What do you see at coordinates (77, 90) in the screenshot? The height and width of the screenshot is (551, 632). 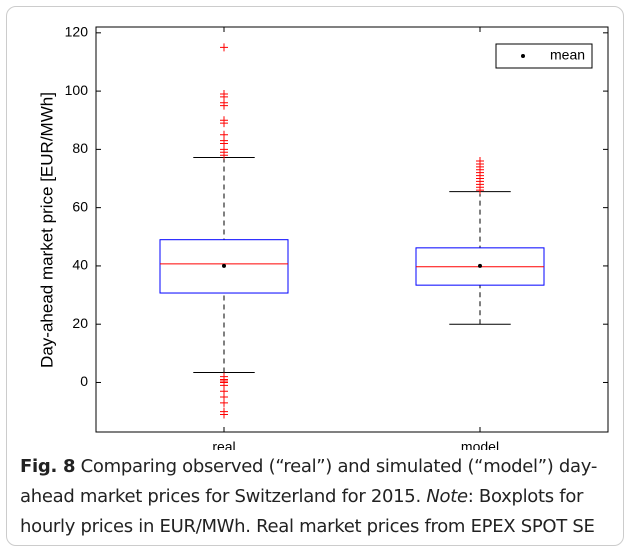 I see `y-tick-label: 100` at bounding box center [77, 90].